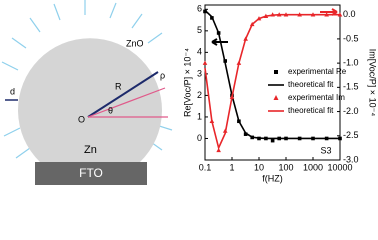  Describe the element at coordinates (199, 138) in the screenshot. I see `y-tick-label: 0` at that location.